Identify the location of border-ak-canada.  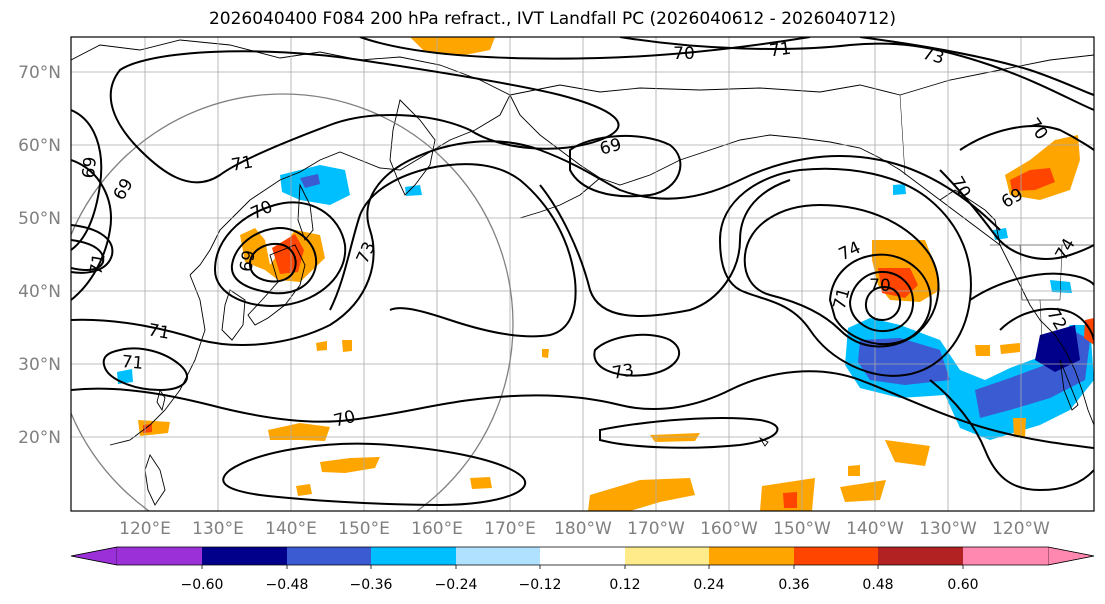
(902, 135).